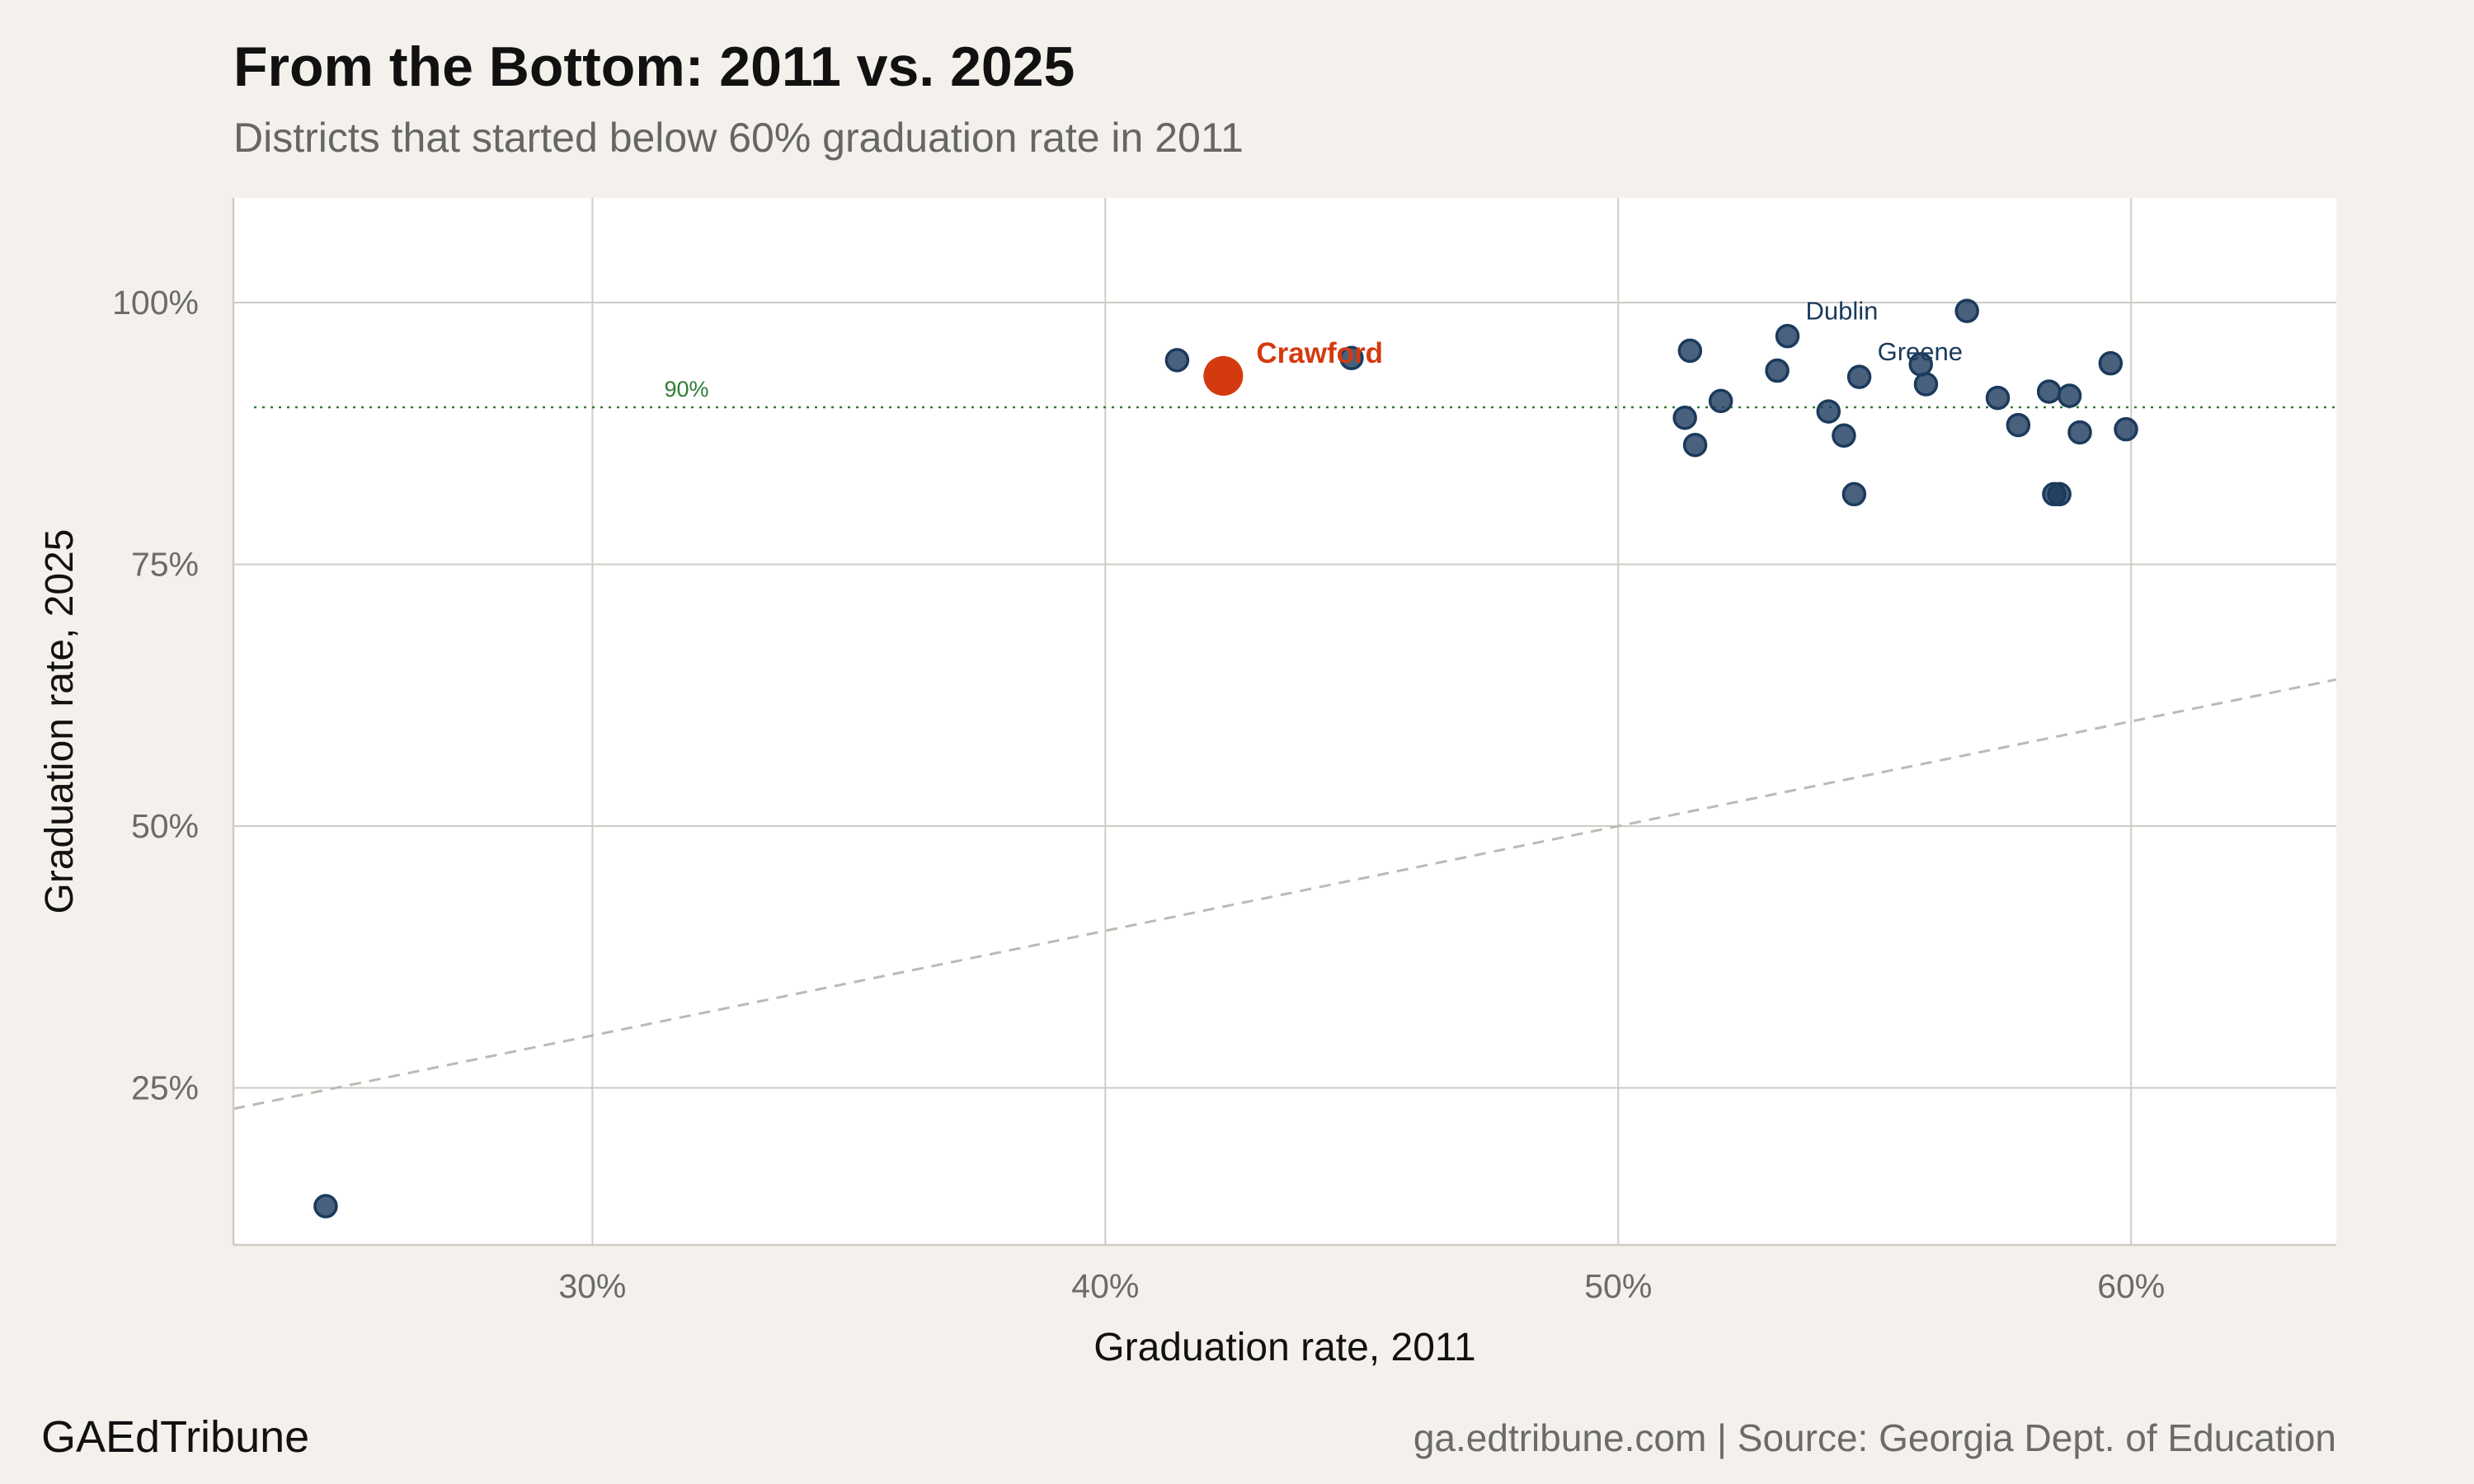 This screenshot has width=2474, height=1484. I want to click on y-tick-label: 25%, so click(165, 1088).